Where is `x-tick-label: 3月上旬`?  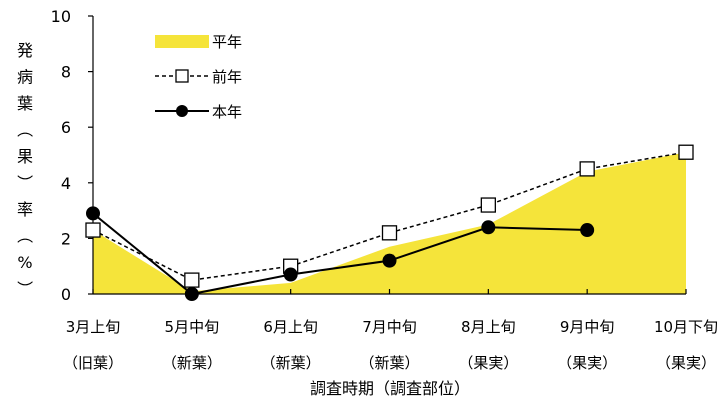
x-tick-label: 3月上旬 is located at coordinates (93, 327).